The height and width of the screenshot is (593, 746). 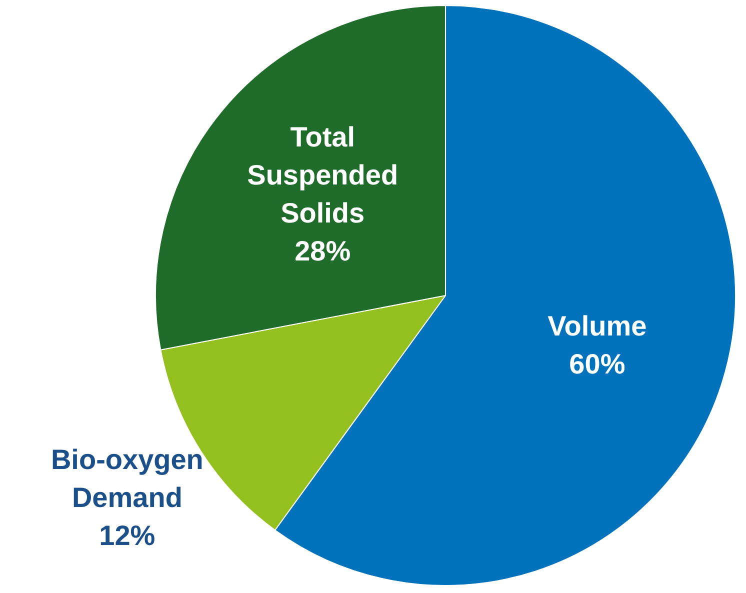 I want to click on data-label: 28%, so click(x=322, y=250).